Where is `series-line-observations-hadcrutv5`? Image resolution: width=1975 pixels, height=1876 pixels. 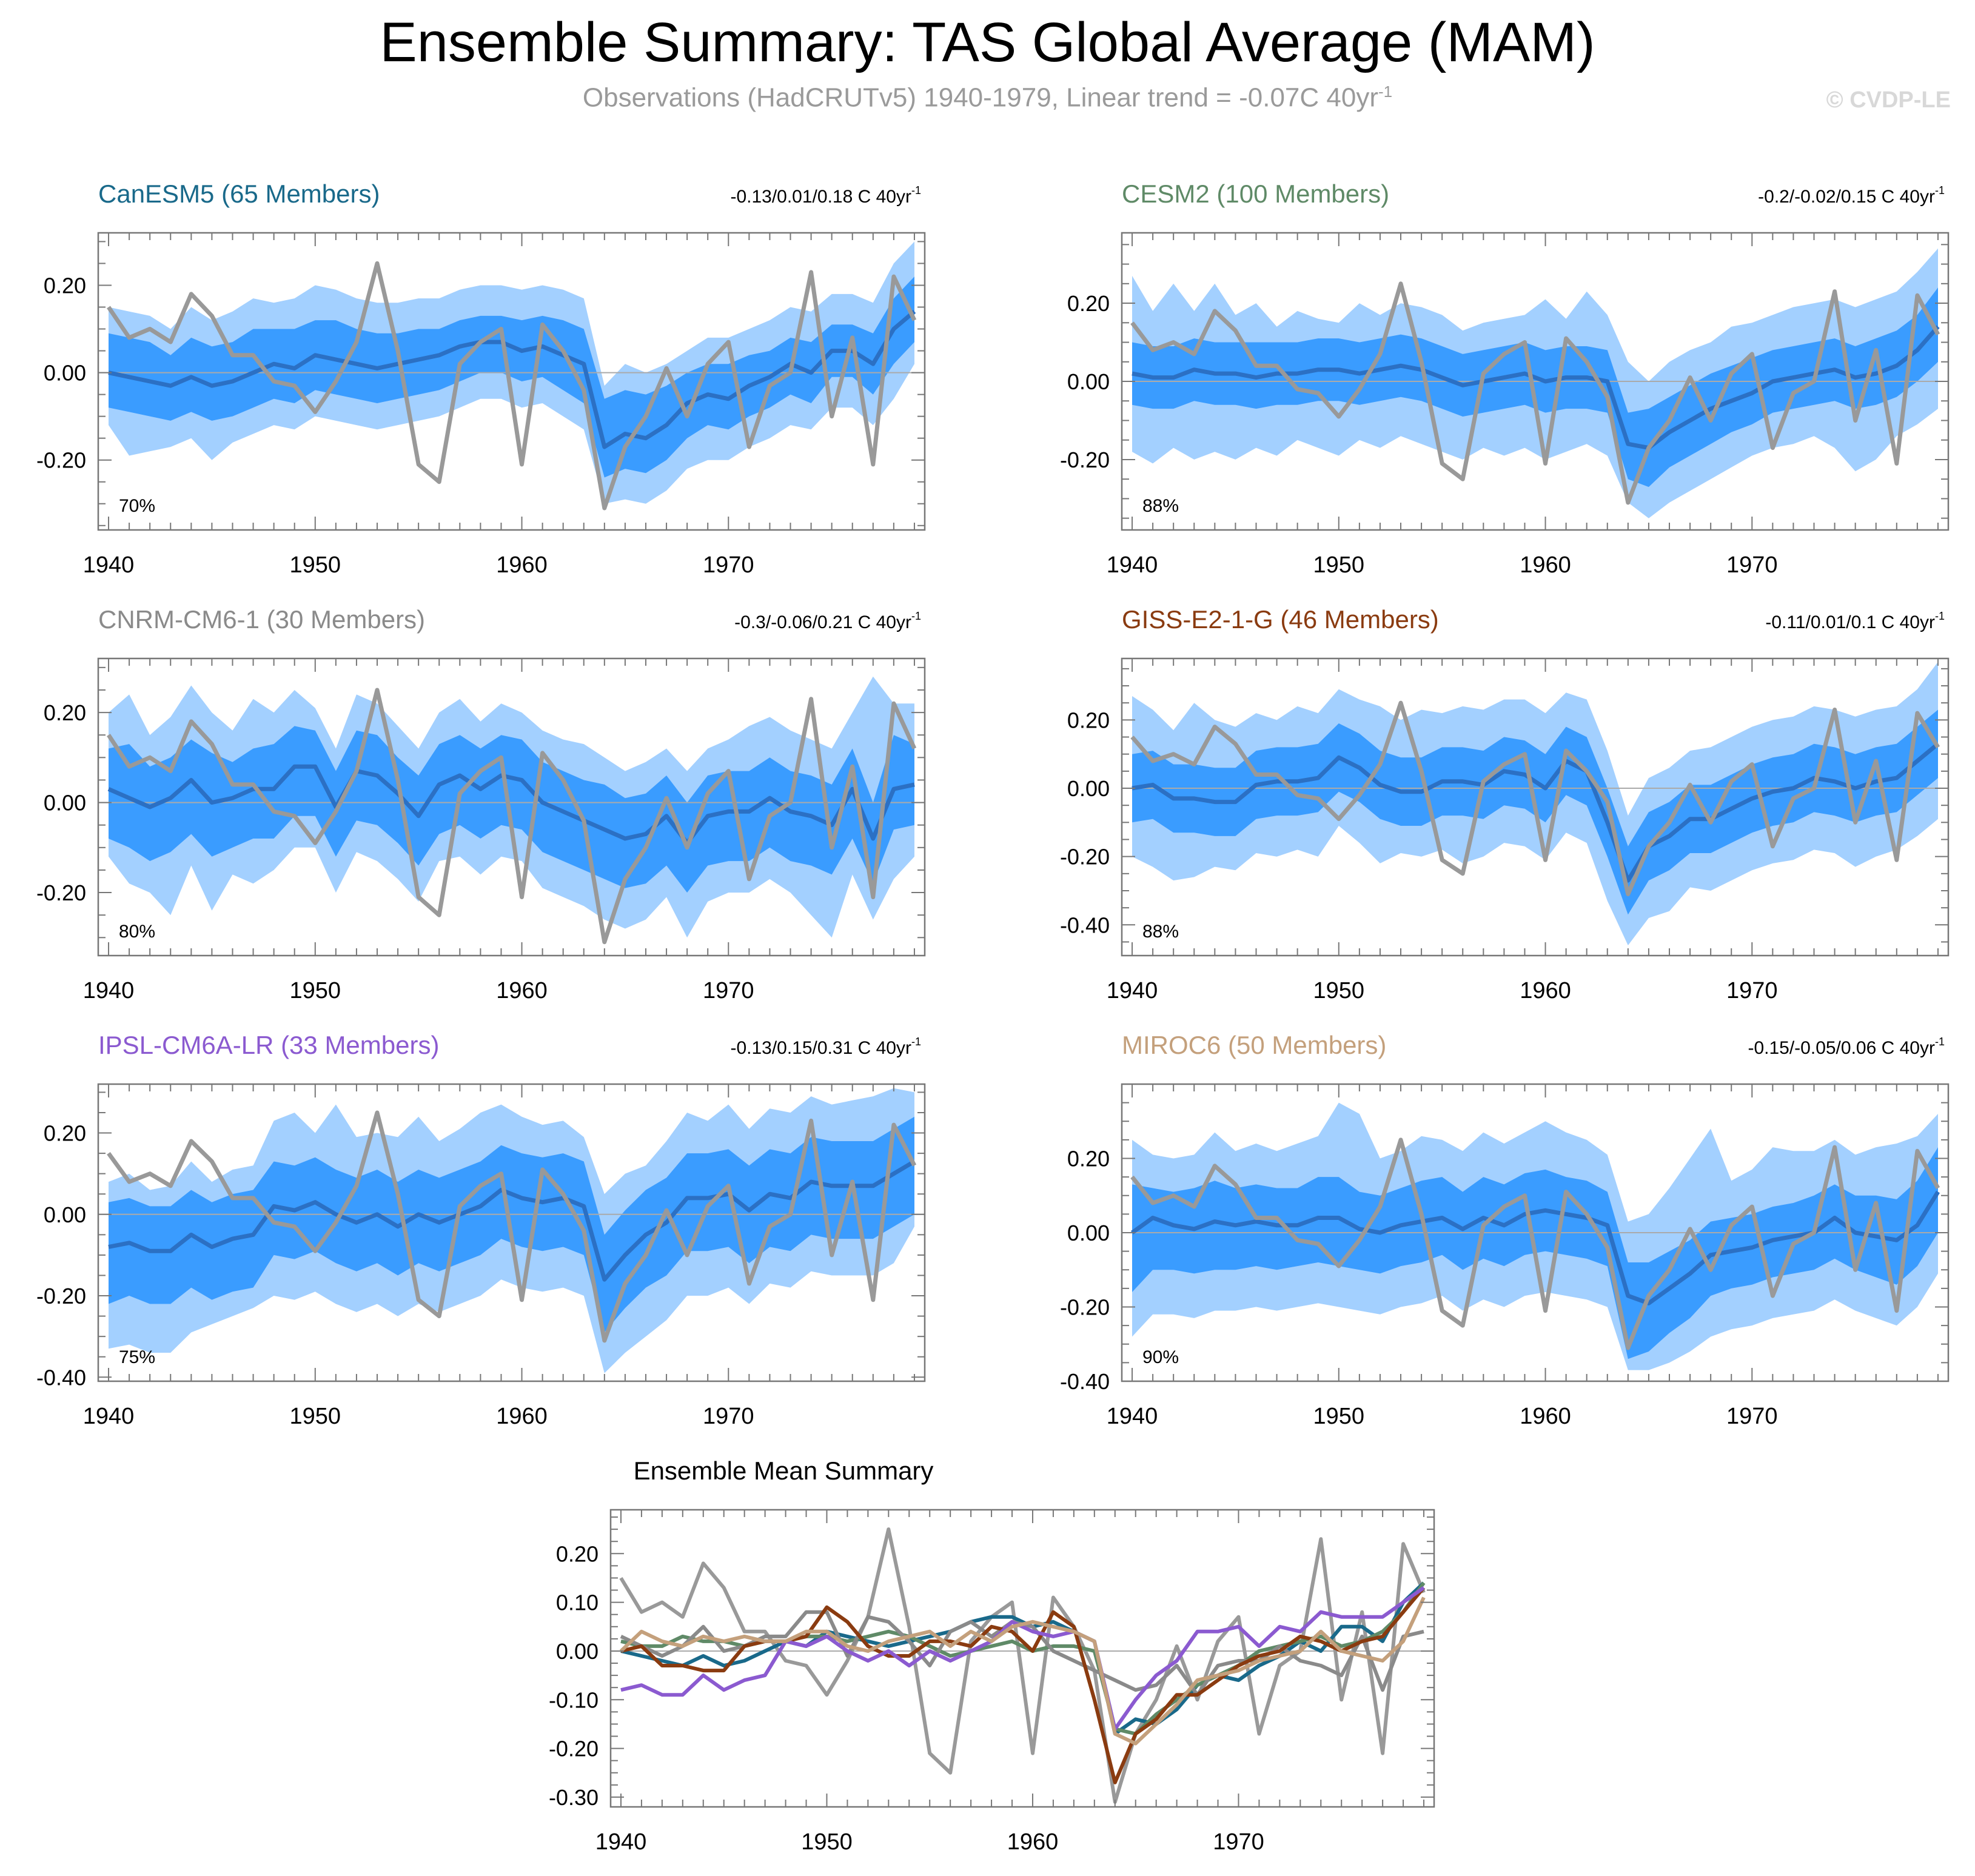 series-line-observations-hadcrutv5 is located at coordinates (1023, 1665).